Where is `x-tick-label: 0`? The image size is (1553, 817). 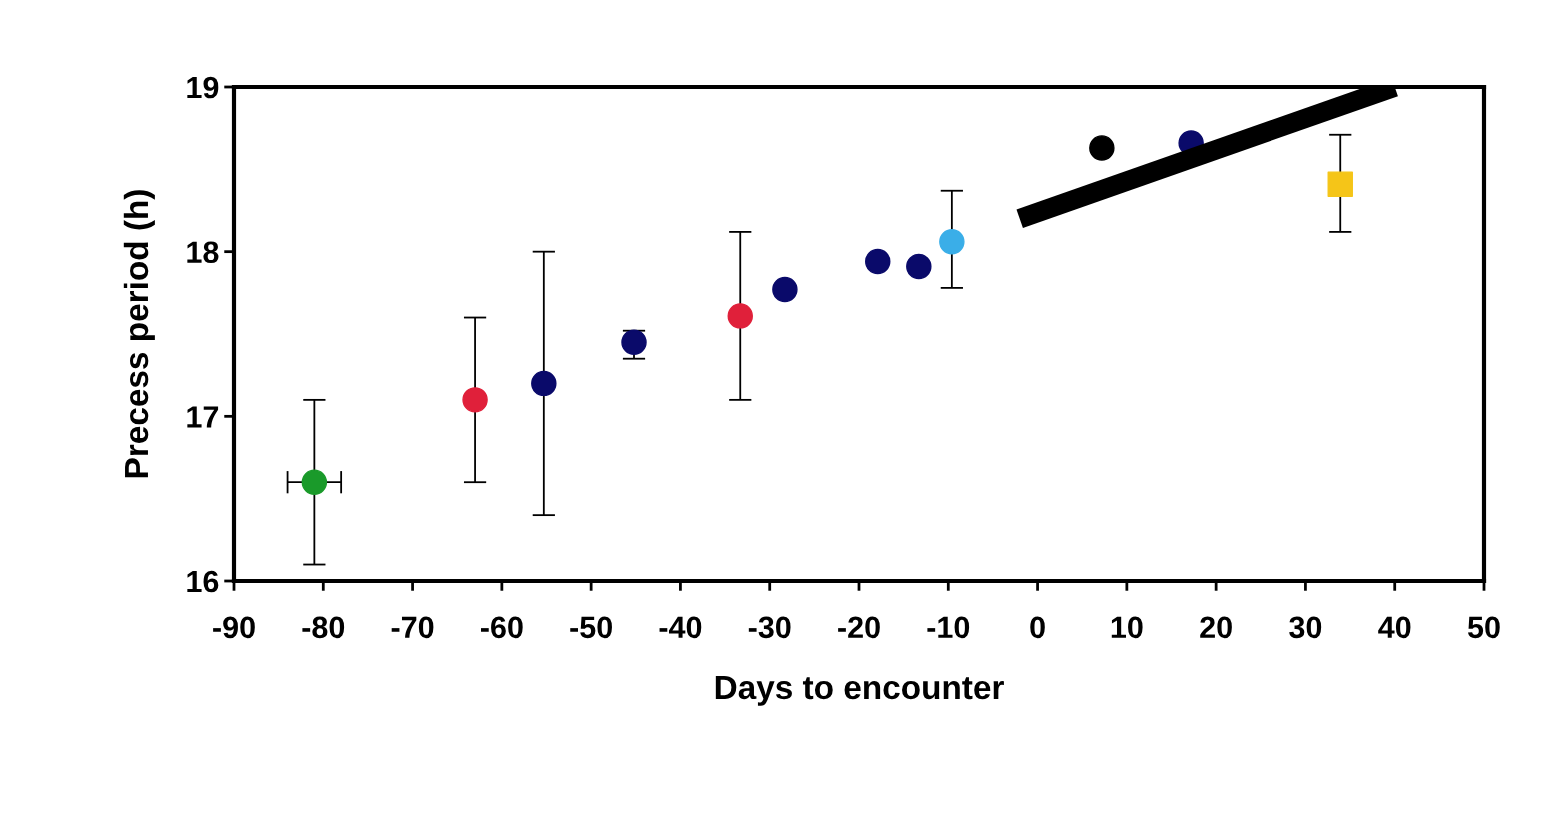 x-tick-label: 0 is located at coordinates (1037, 627).